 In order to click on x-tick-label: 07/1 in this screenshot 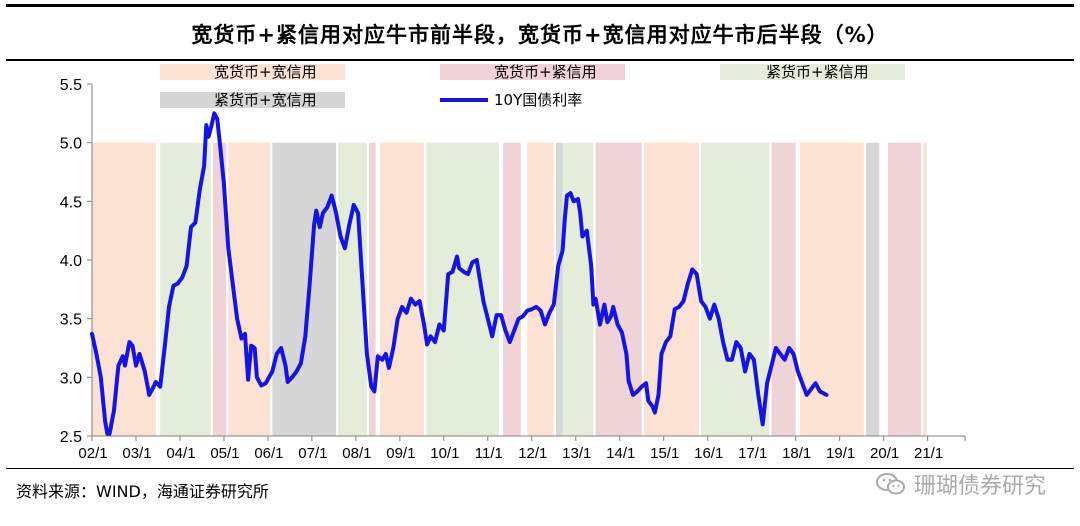, I will do `click(312, 453)`.